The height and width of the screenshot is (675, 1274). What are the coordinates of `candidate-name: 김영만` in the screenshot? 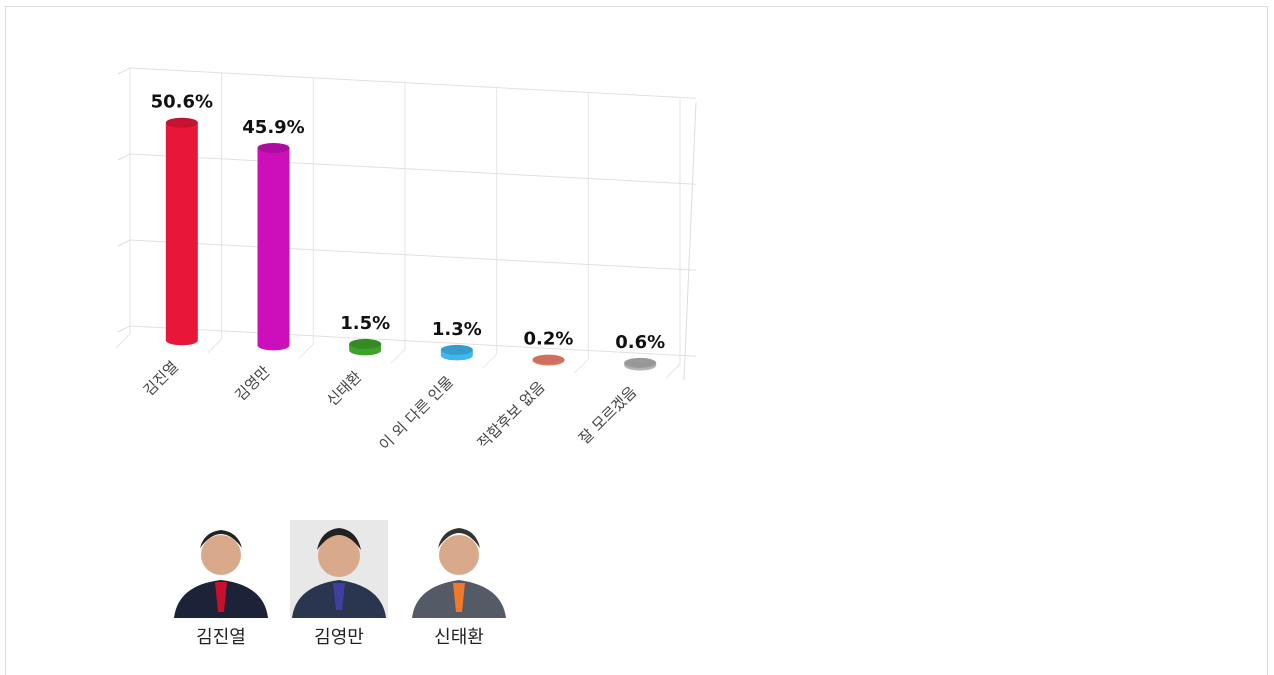 It's located at (339, 637).